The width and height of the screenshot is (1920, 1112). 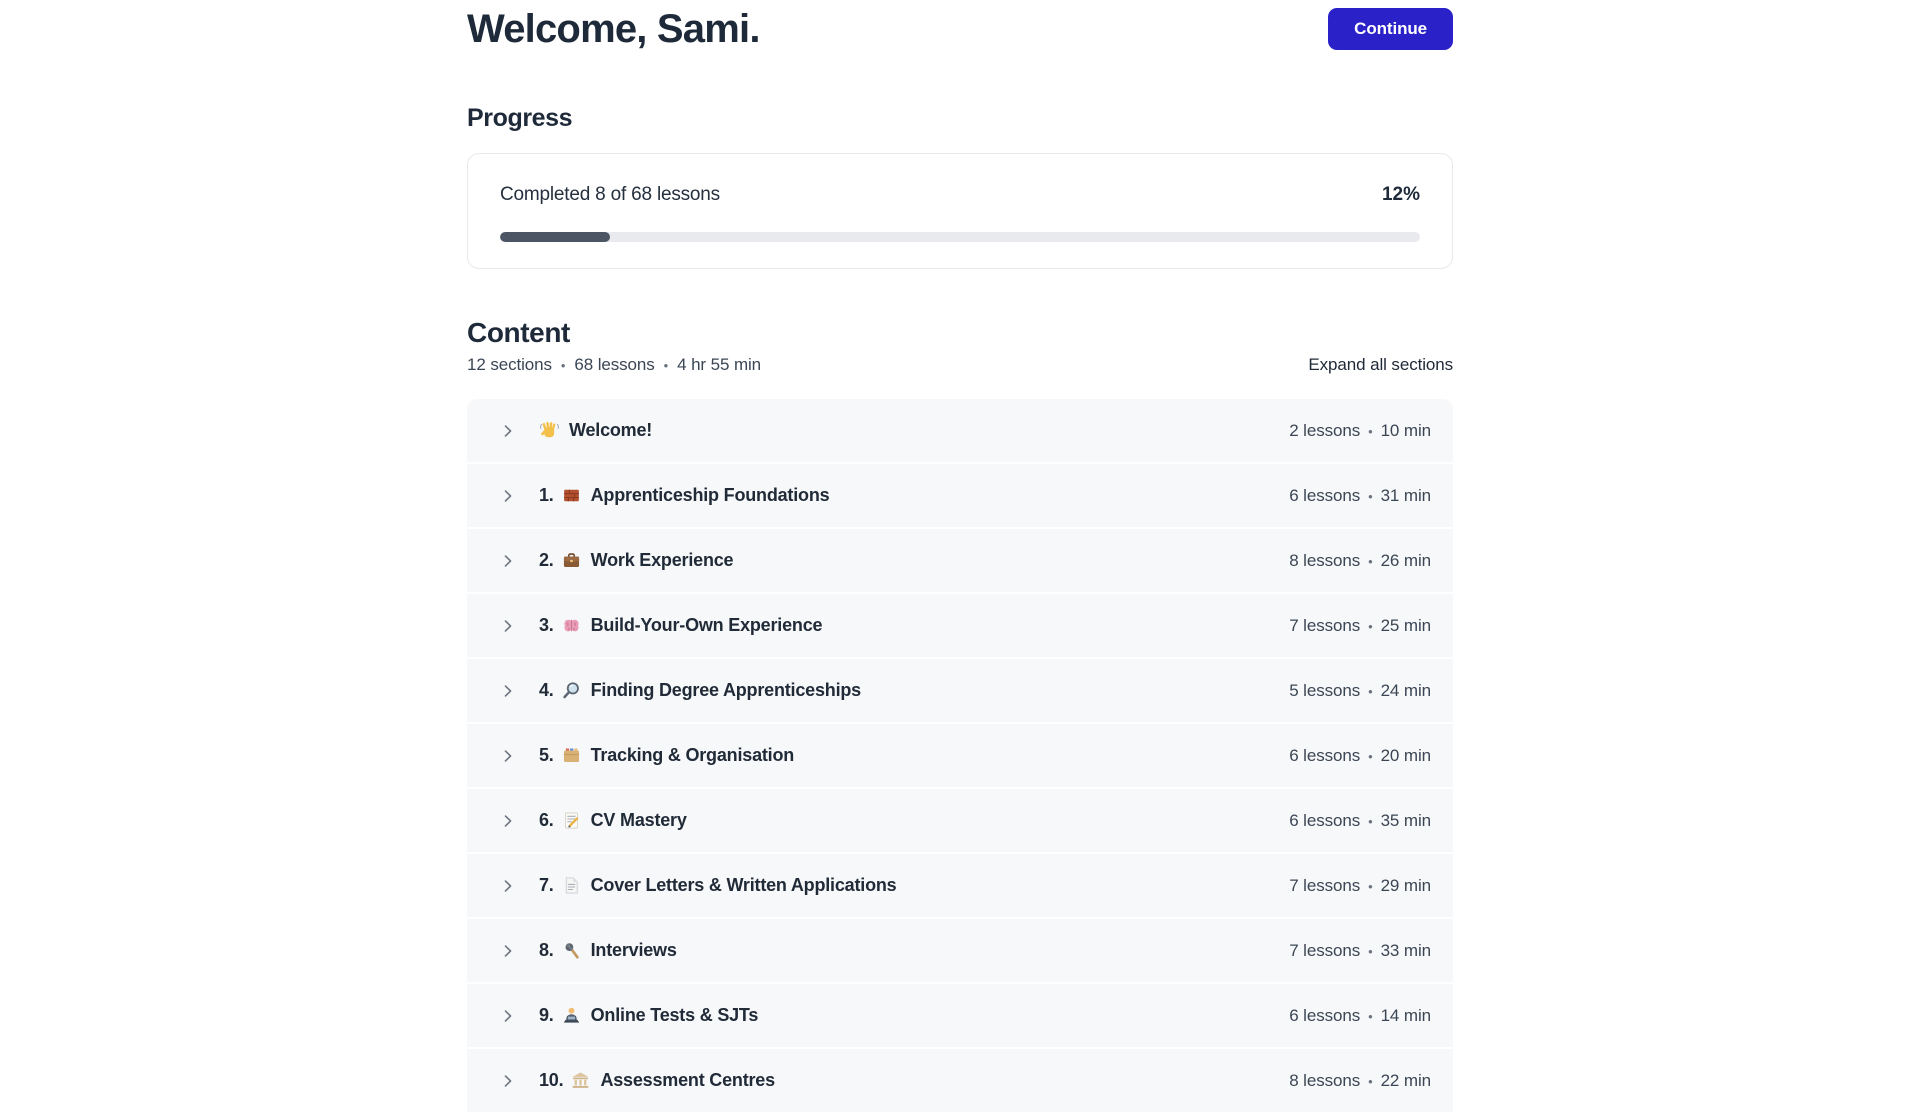 I want to click on section-meta: 8 lessons • 22 min, so click(x=1360, y=1081).